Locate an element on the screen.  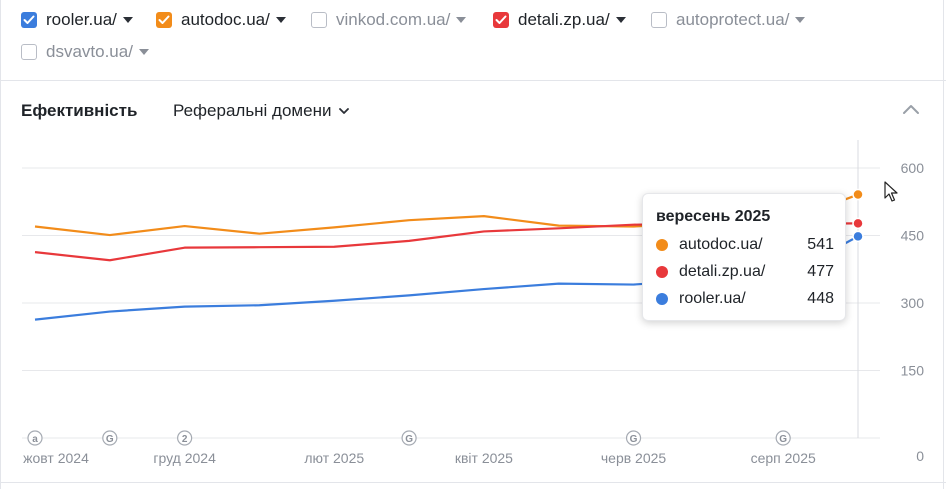
tooltip-row: detali.zp.ua/ 477 is located at coordinates (745, 272).